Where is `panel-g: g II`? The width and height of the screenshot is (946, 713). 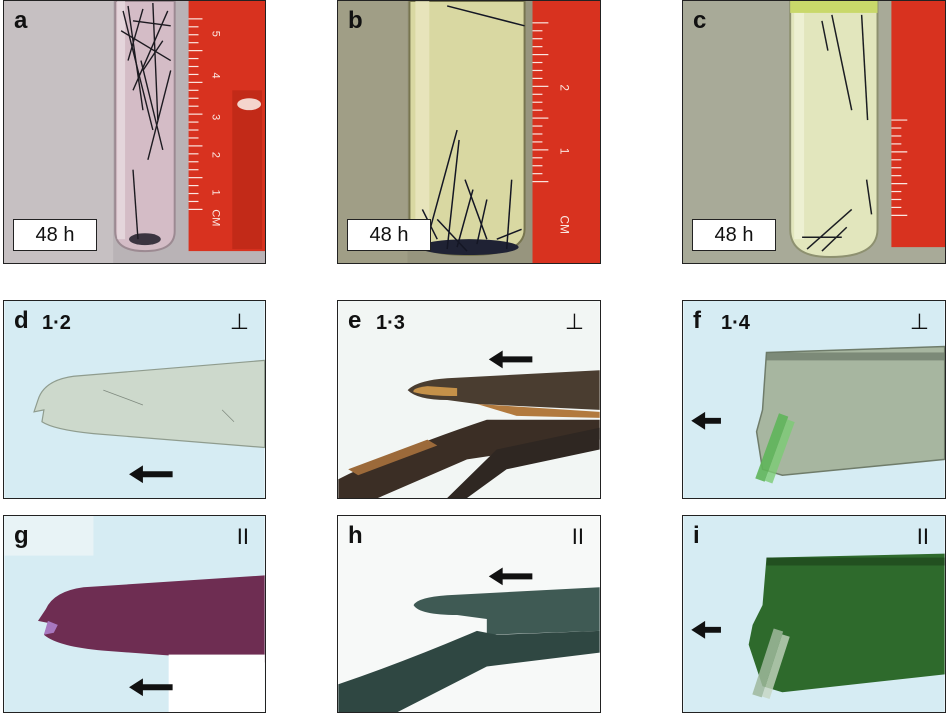 panel-g: g II is located at coordinates (134, 614).